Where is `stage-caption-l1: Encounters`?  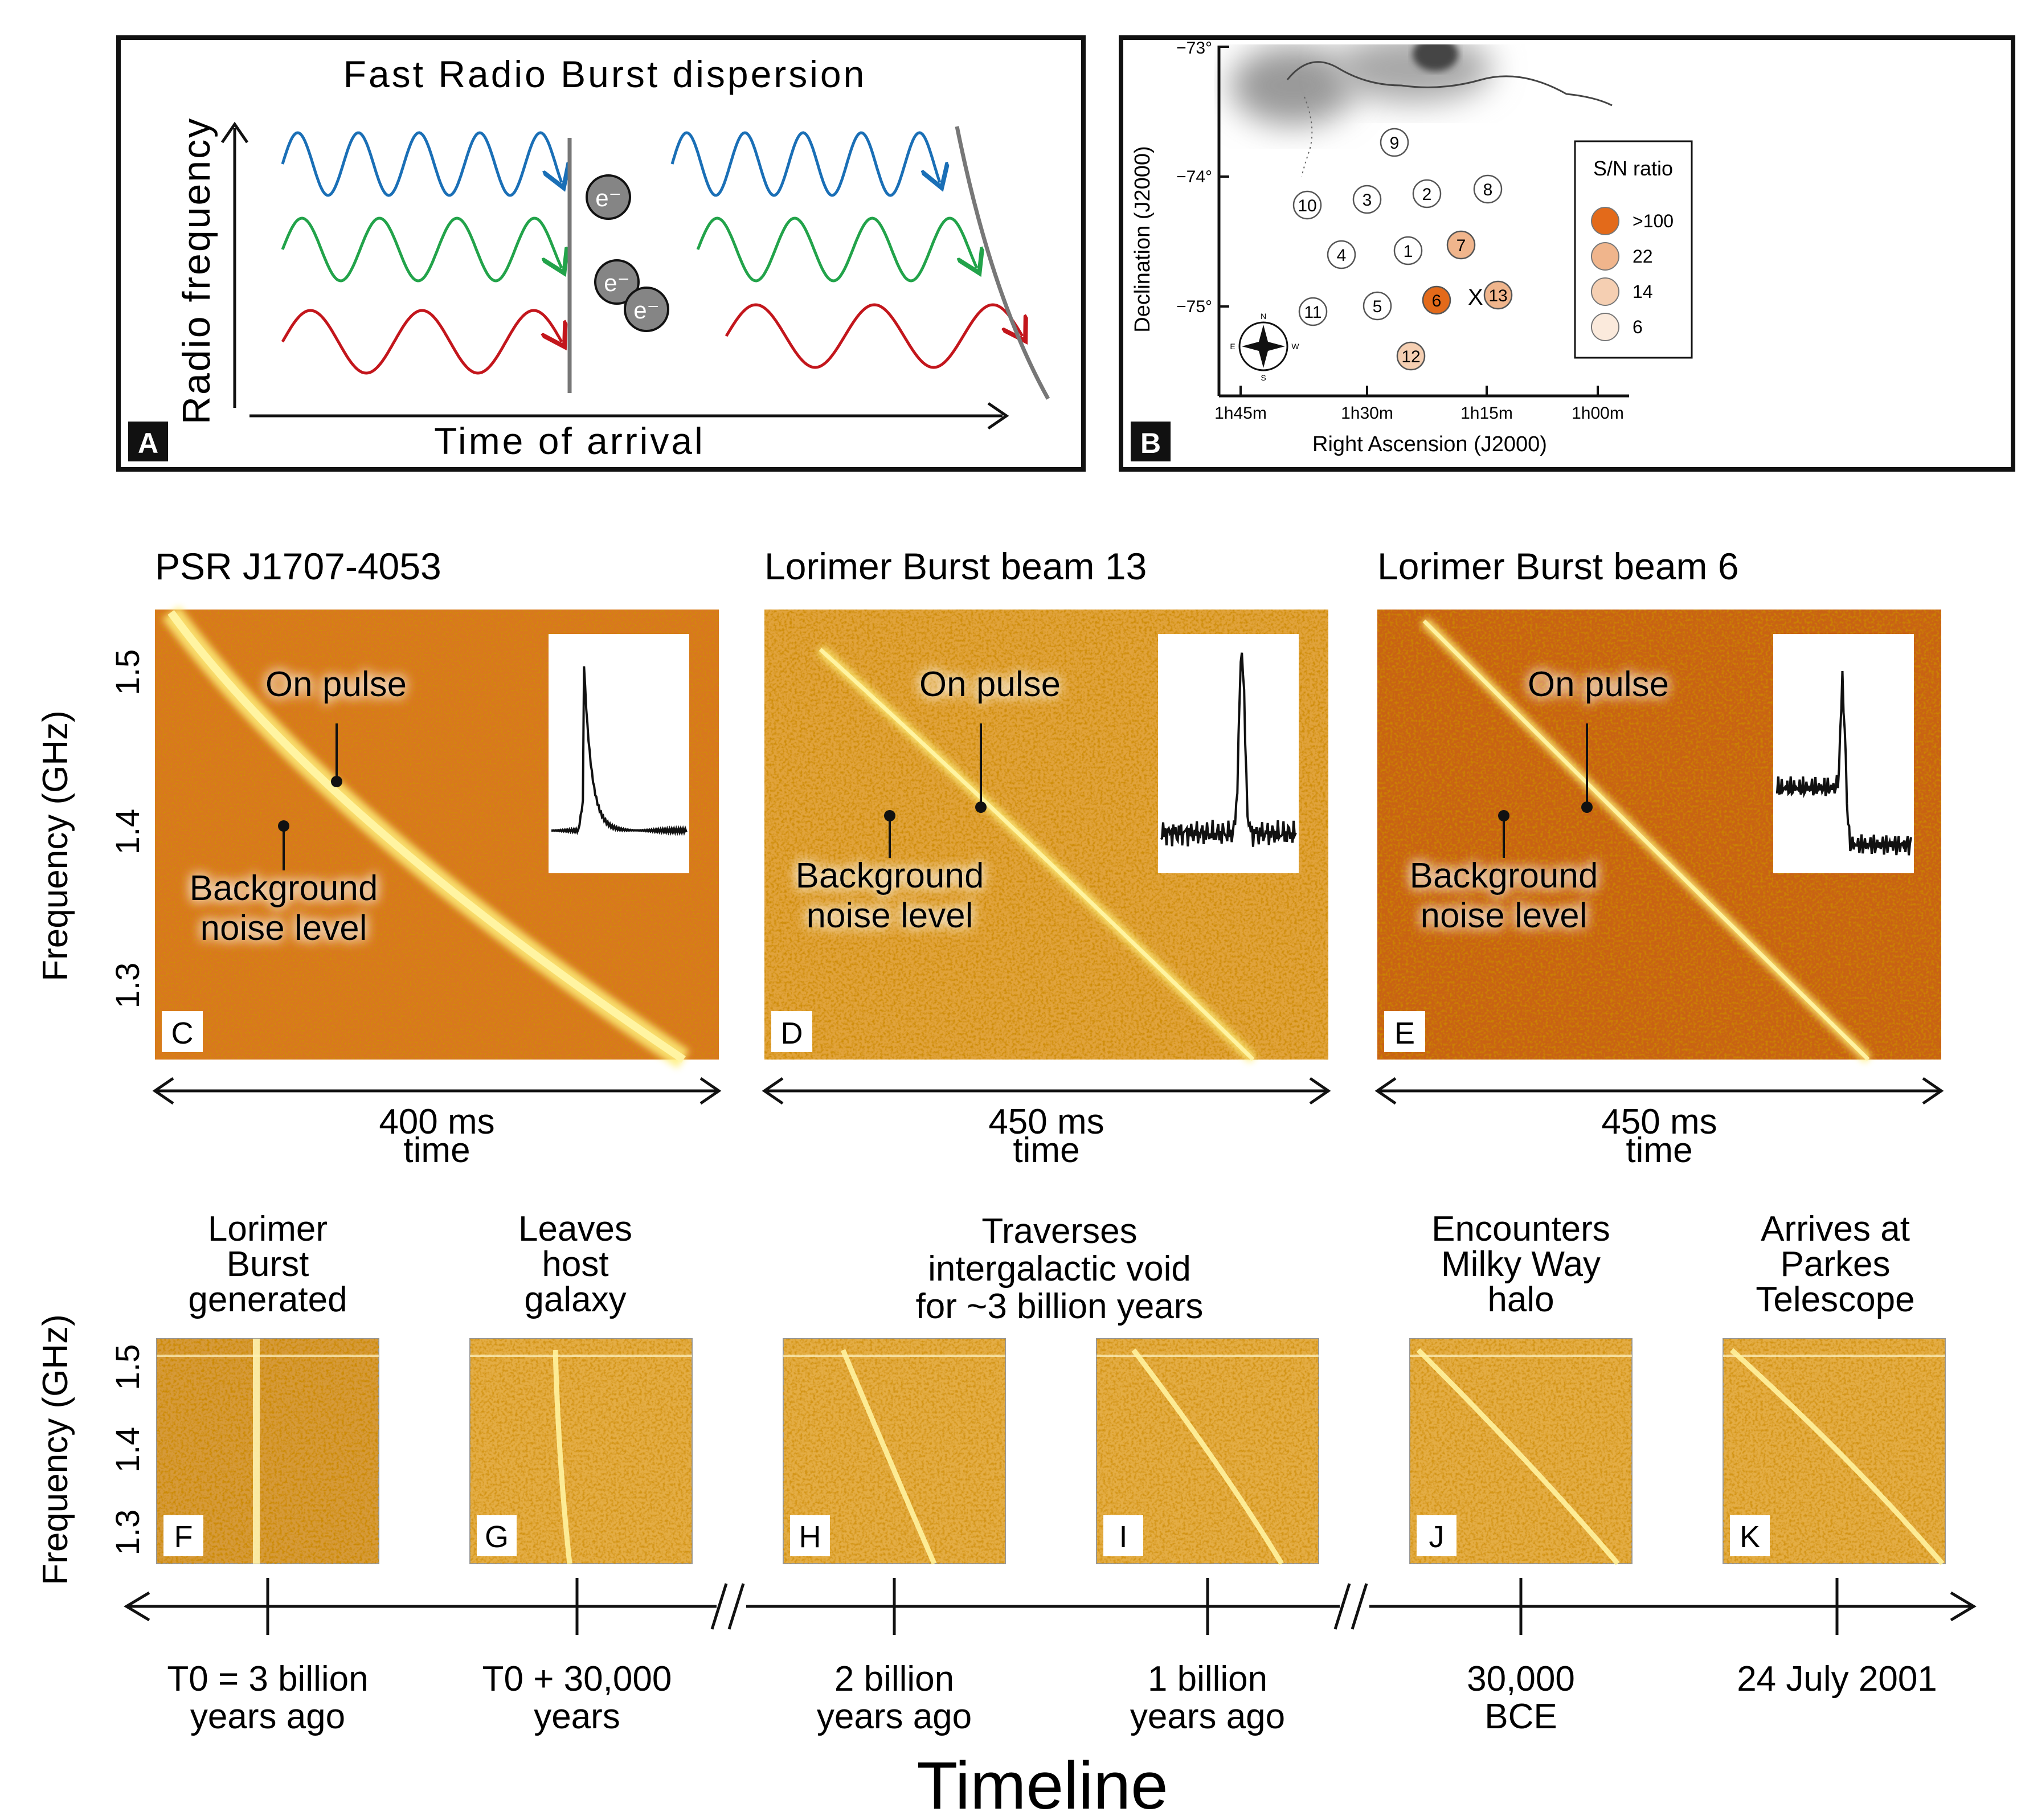
stage-caption-l1: Encounters is located at coordinates (1521, 1229).